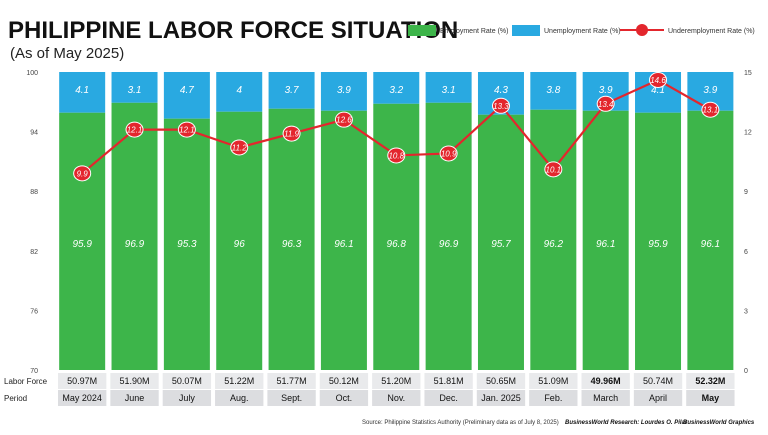 The width and height of the screenshot is (768, 435). What do you see at coordinates (501, 90) in the screenshot?
I see `unemployment-value-label: 4.3` at bounding box center [501, 90].